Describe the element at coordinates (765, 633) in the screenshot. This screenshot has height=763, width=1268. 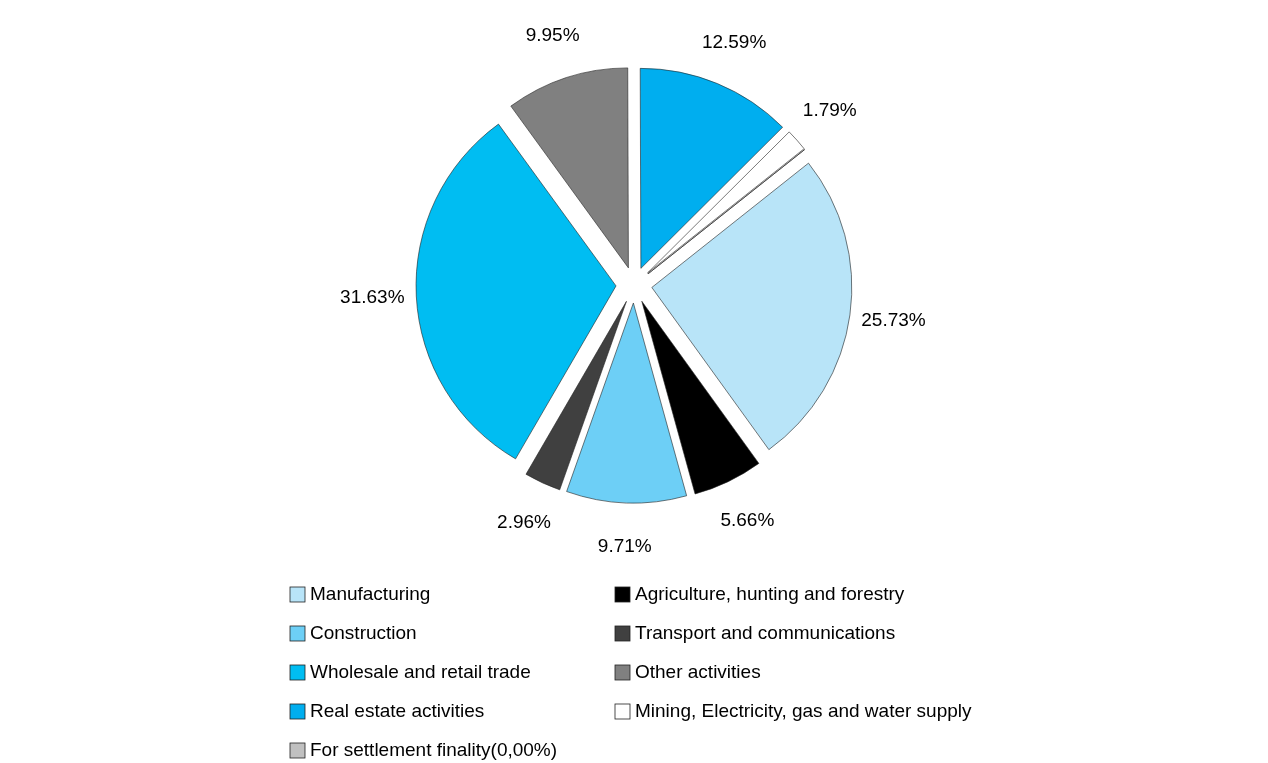
I see `legend-label: Transport and communications` at that location.